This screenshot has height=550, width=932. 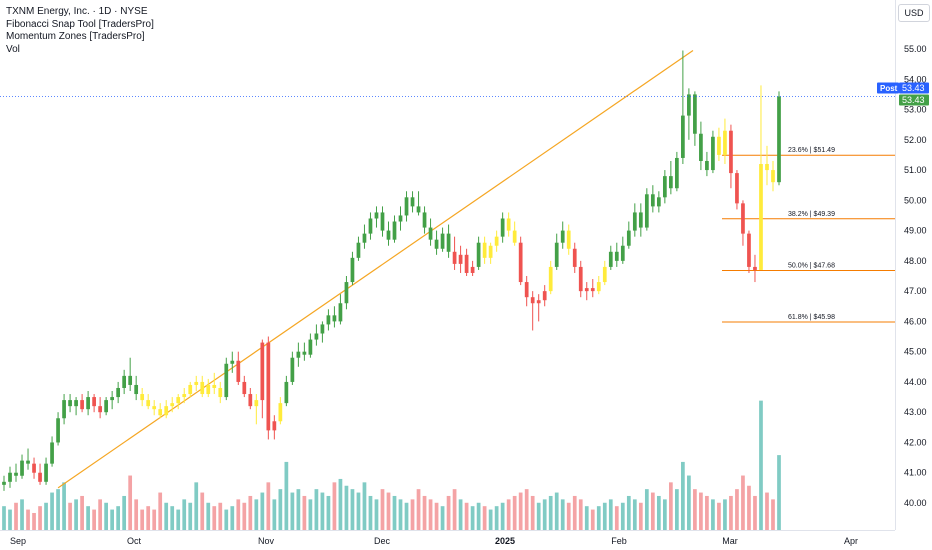 I want to click on symbol-title: TXNM Energy, Inc. · 1D · NYSE, so click(x=77, y=11).